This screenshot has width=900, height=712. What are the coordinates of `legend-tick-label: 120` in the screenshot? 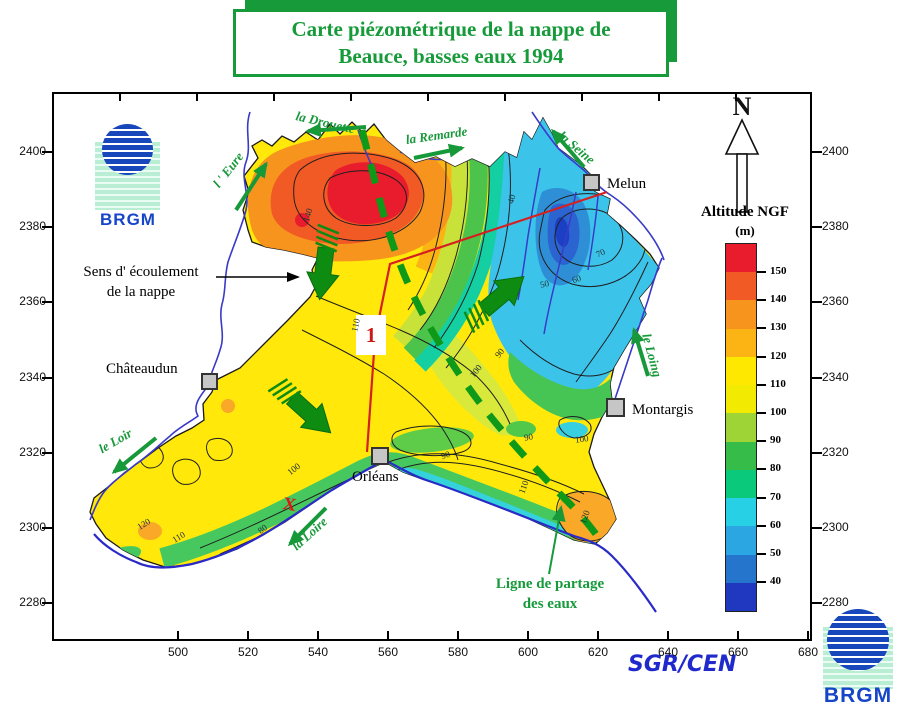 It's located at (778, 355).